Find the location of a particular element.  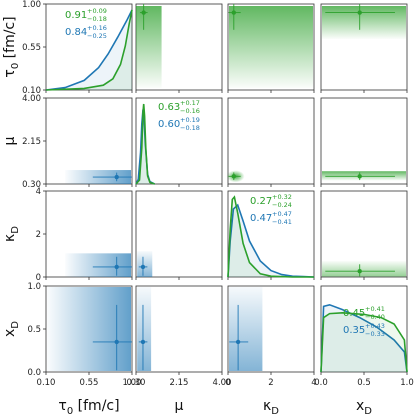

estimate-minus: −0.16 is located at coordinates (190, 111).